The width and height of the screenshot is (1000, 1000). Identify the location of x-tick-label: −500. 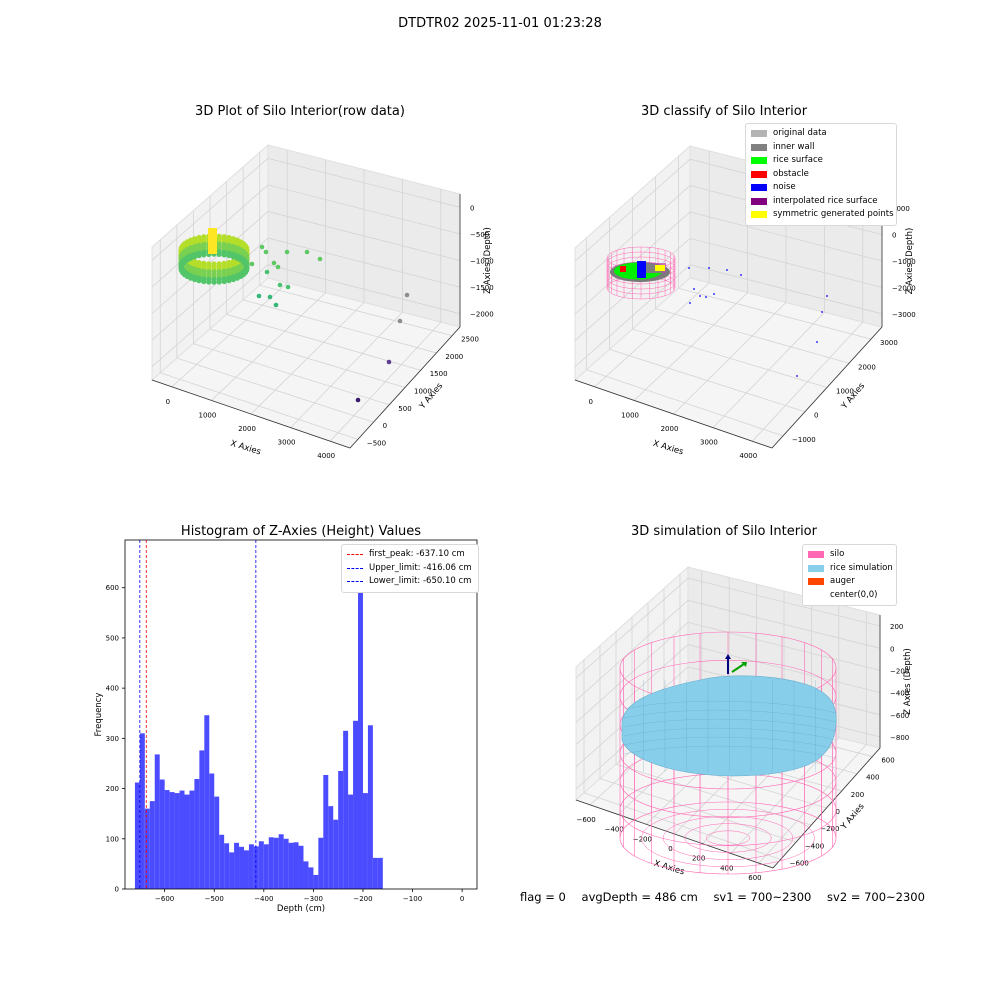
(214, 899).